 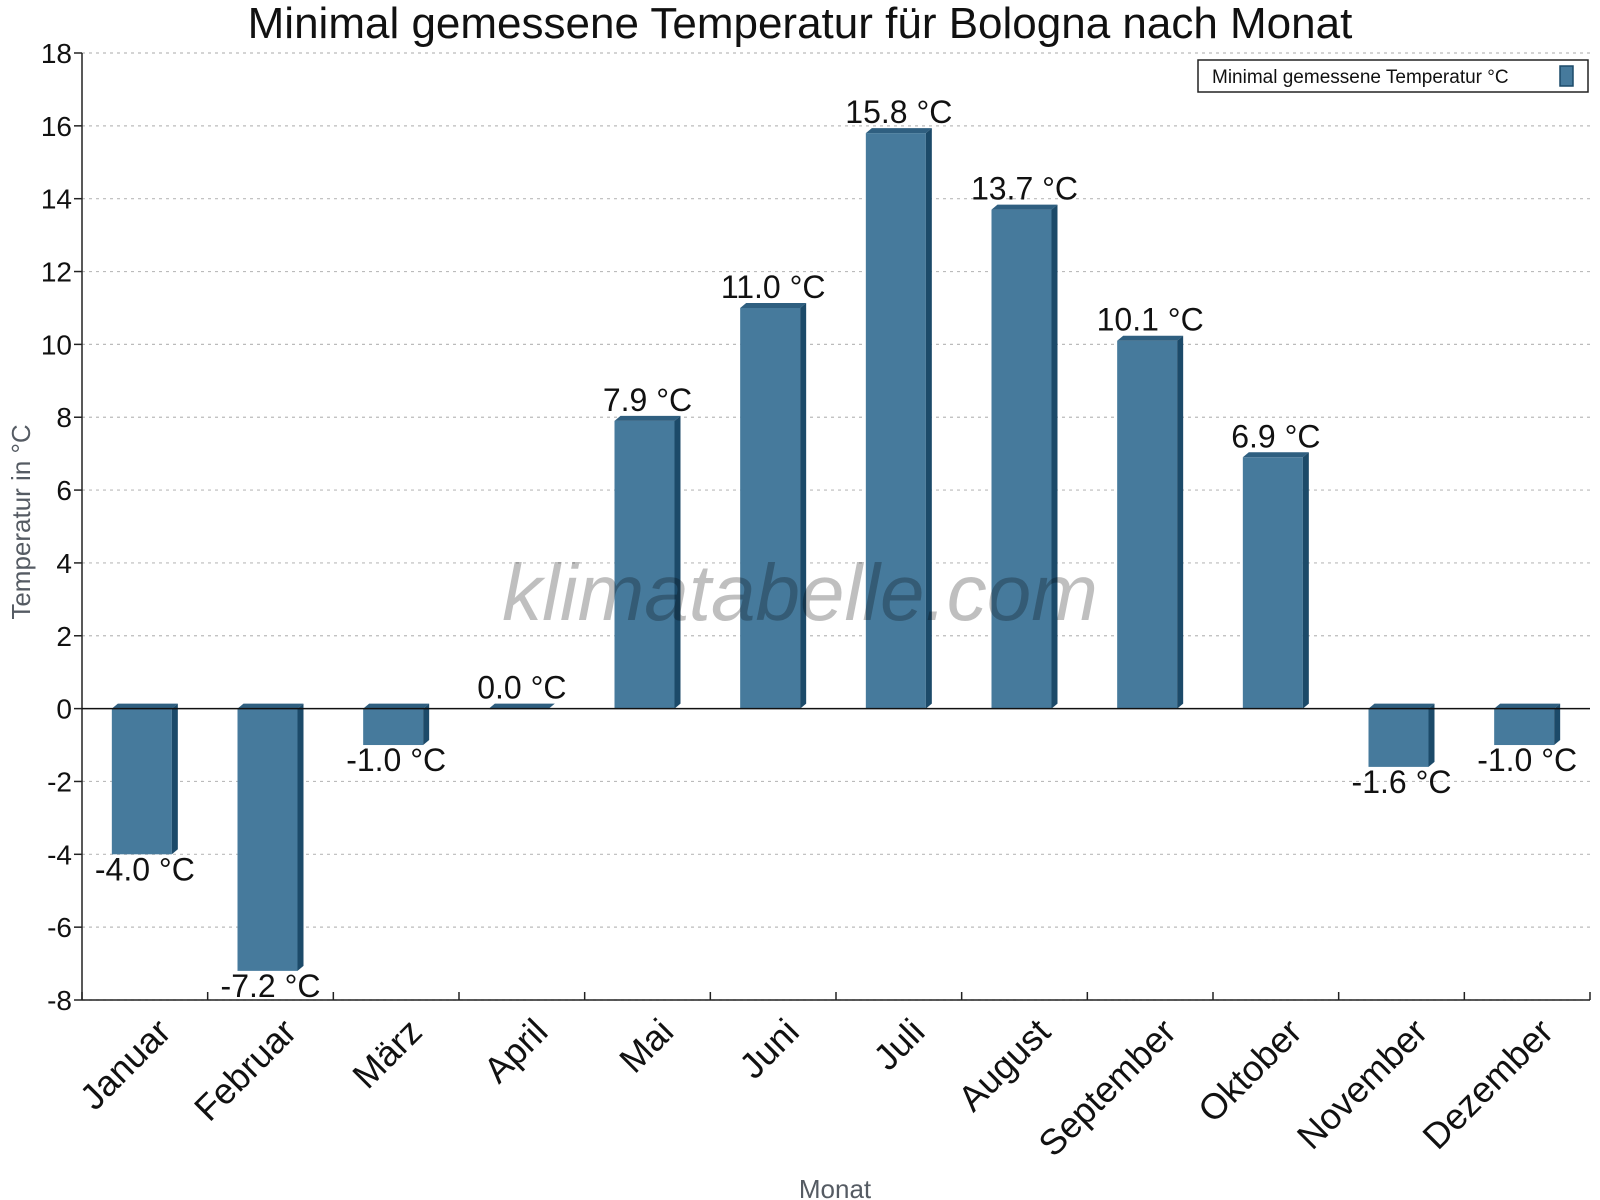 What do you see at coordinates (56, 344) in the screenshot?
I see `y-tick-label: 10` at bounding box center [56, 344].